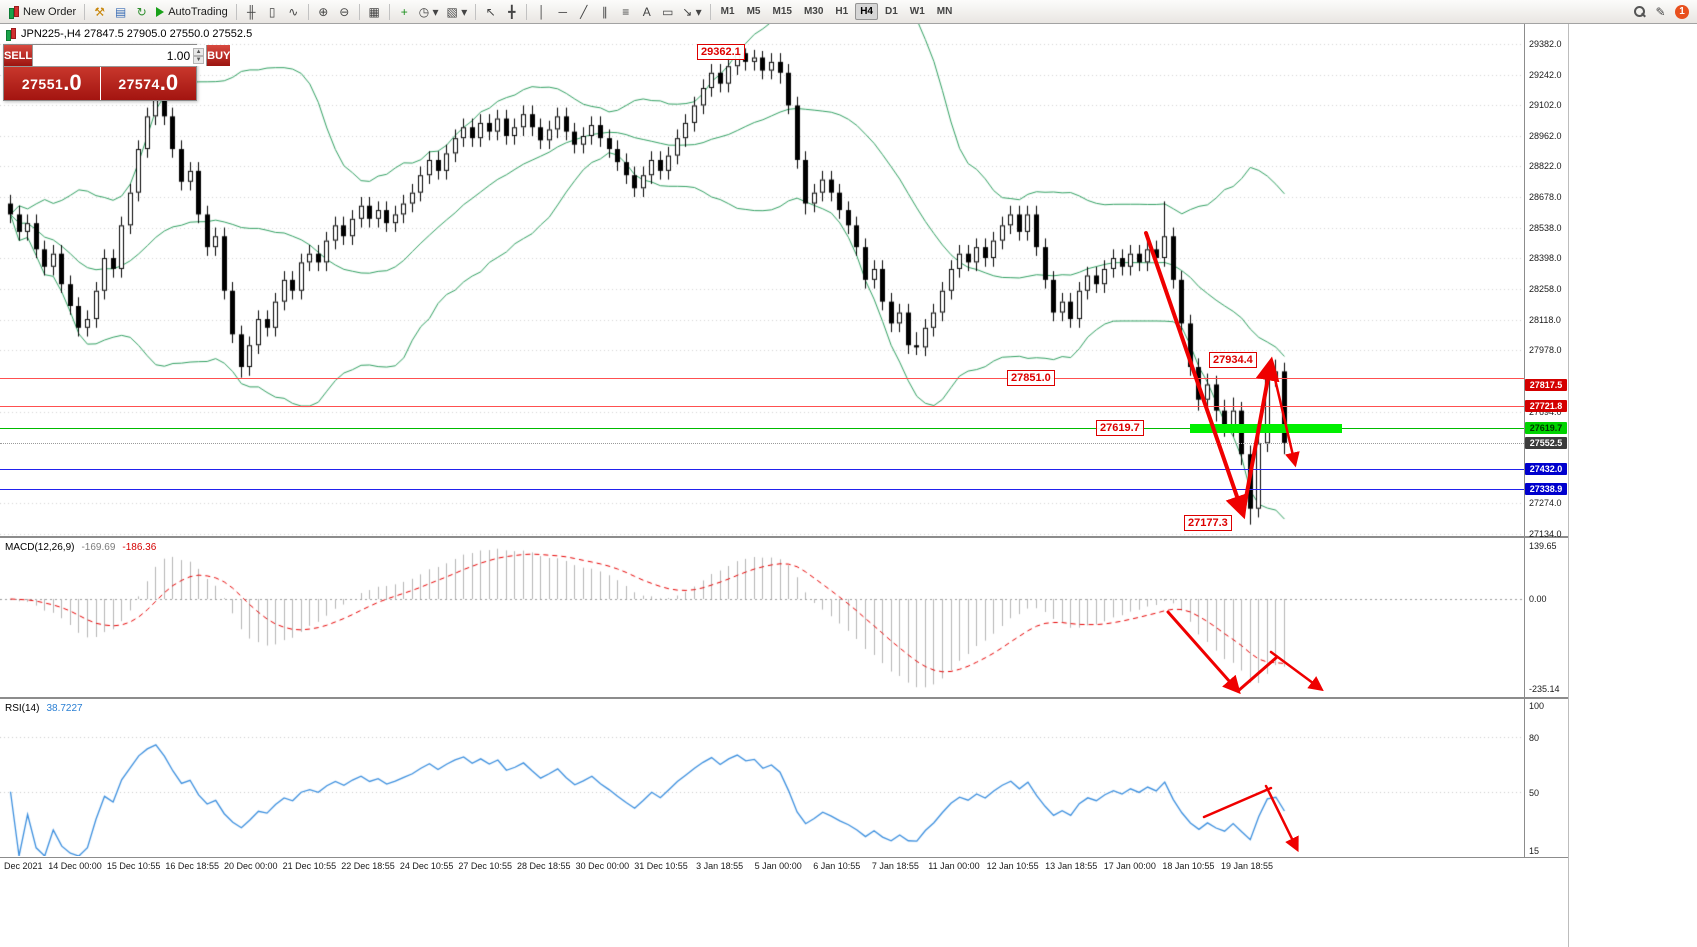 The height and width of the screenshot is (947, 1697). What do you see at coordinates (1682, 11) in the screenshot?
I see `notification-badge: 1` at bounding box center [1682, 11].